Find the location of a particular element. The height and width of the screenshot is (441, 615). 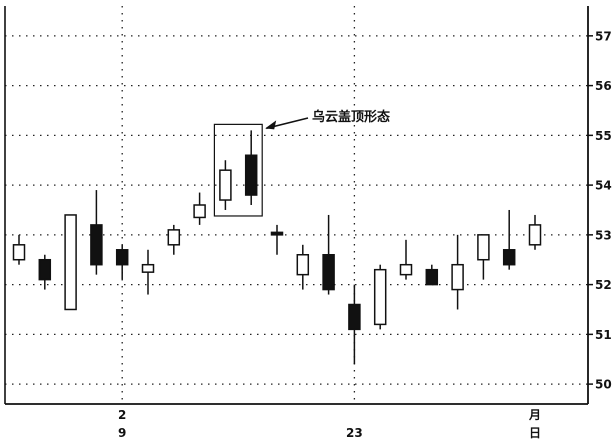

y-tick-label: 54 is located at coordinates (603, 186).